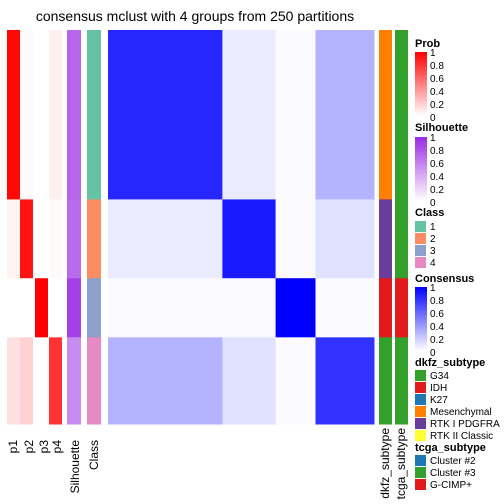  Describe the element at coordinates (74, 239) in the screenshot. I see `silhouette-cell-class2` at that location.